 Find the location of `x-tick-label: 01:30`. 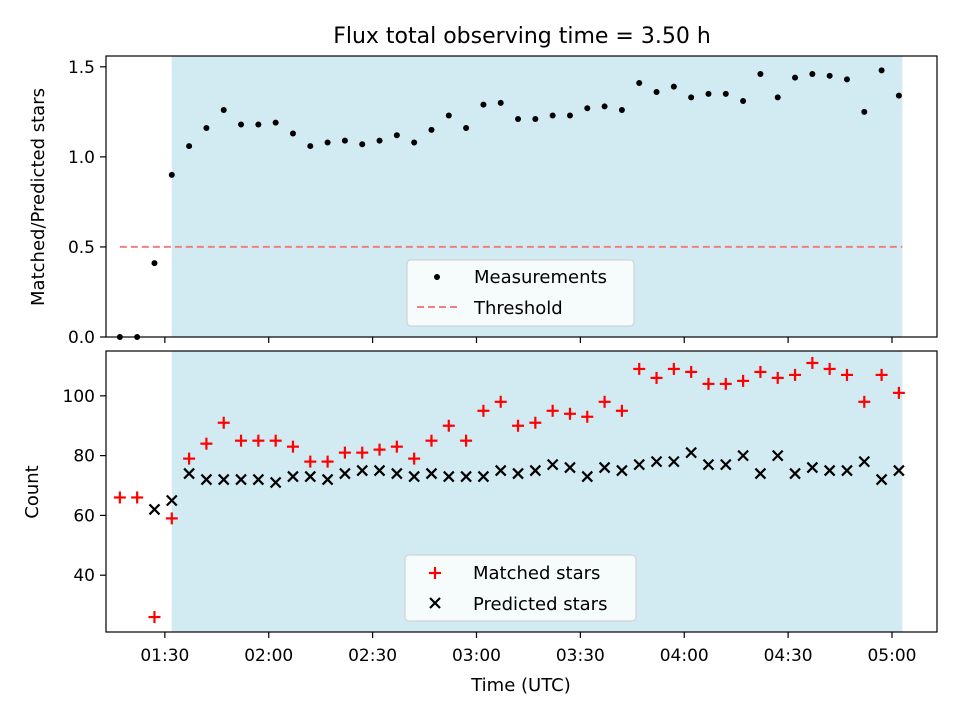

x-tick-label: 01:30 is located at coordinates (164, 656).